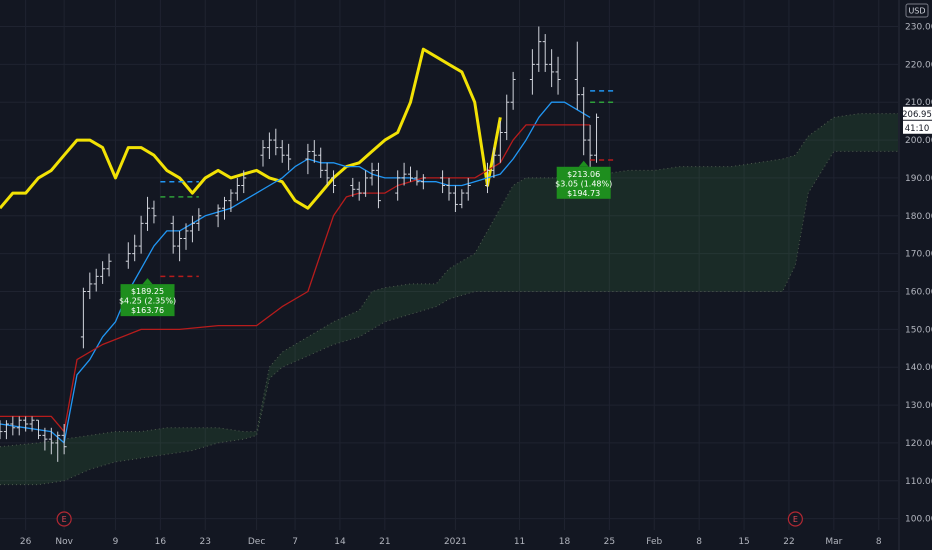  I want to click on x-tick-label: 25, so click(609, 542).